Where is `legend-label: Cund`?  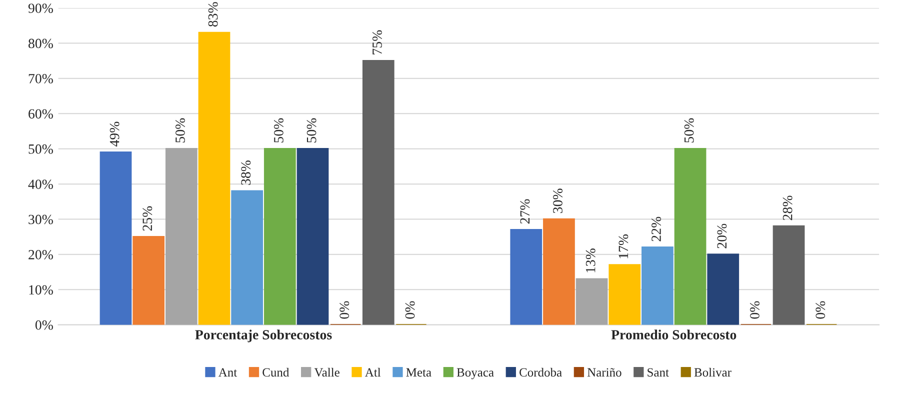 legend-label: Cund is located at coordinates (276, 372).